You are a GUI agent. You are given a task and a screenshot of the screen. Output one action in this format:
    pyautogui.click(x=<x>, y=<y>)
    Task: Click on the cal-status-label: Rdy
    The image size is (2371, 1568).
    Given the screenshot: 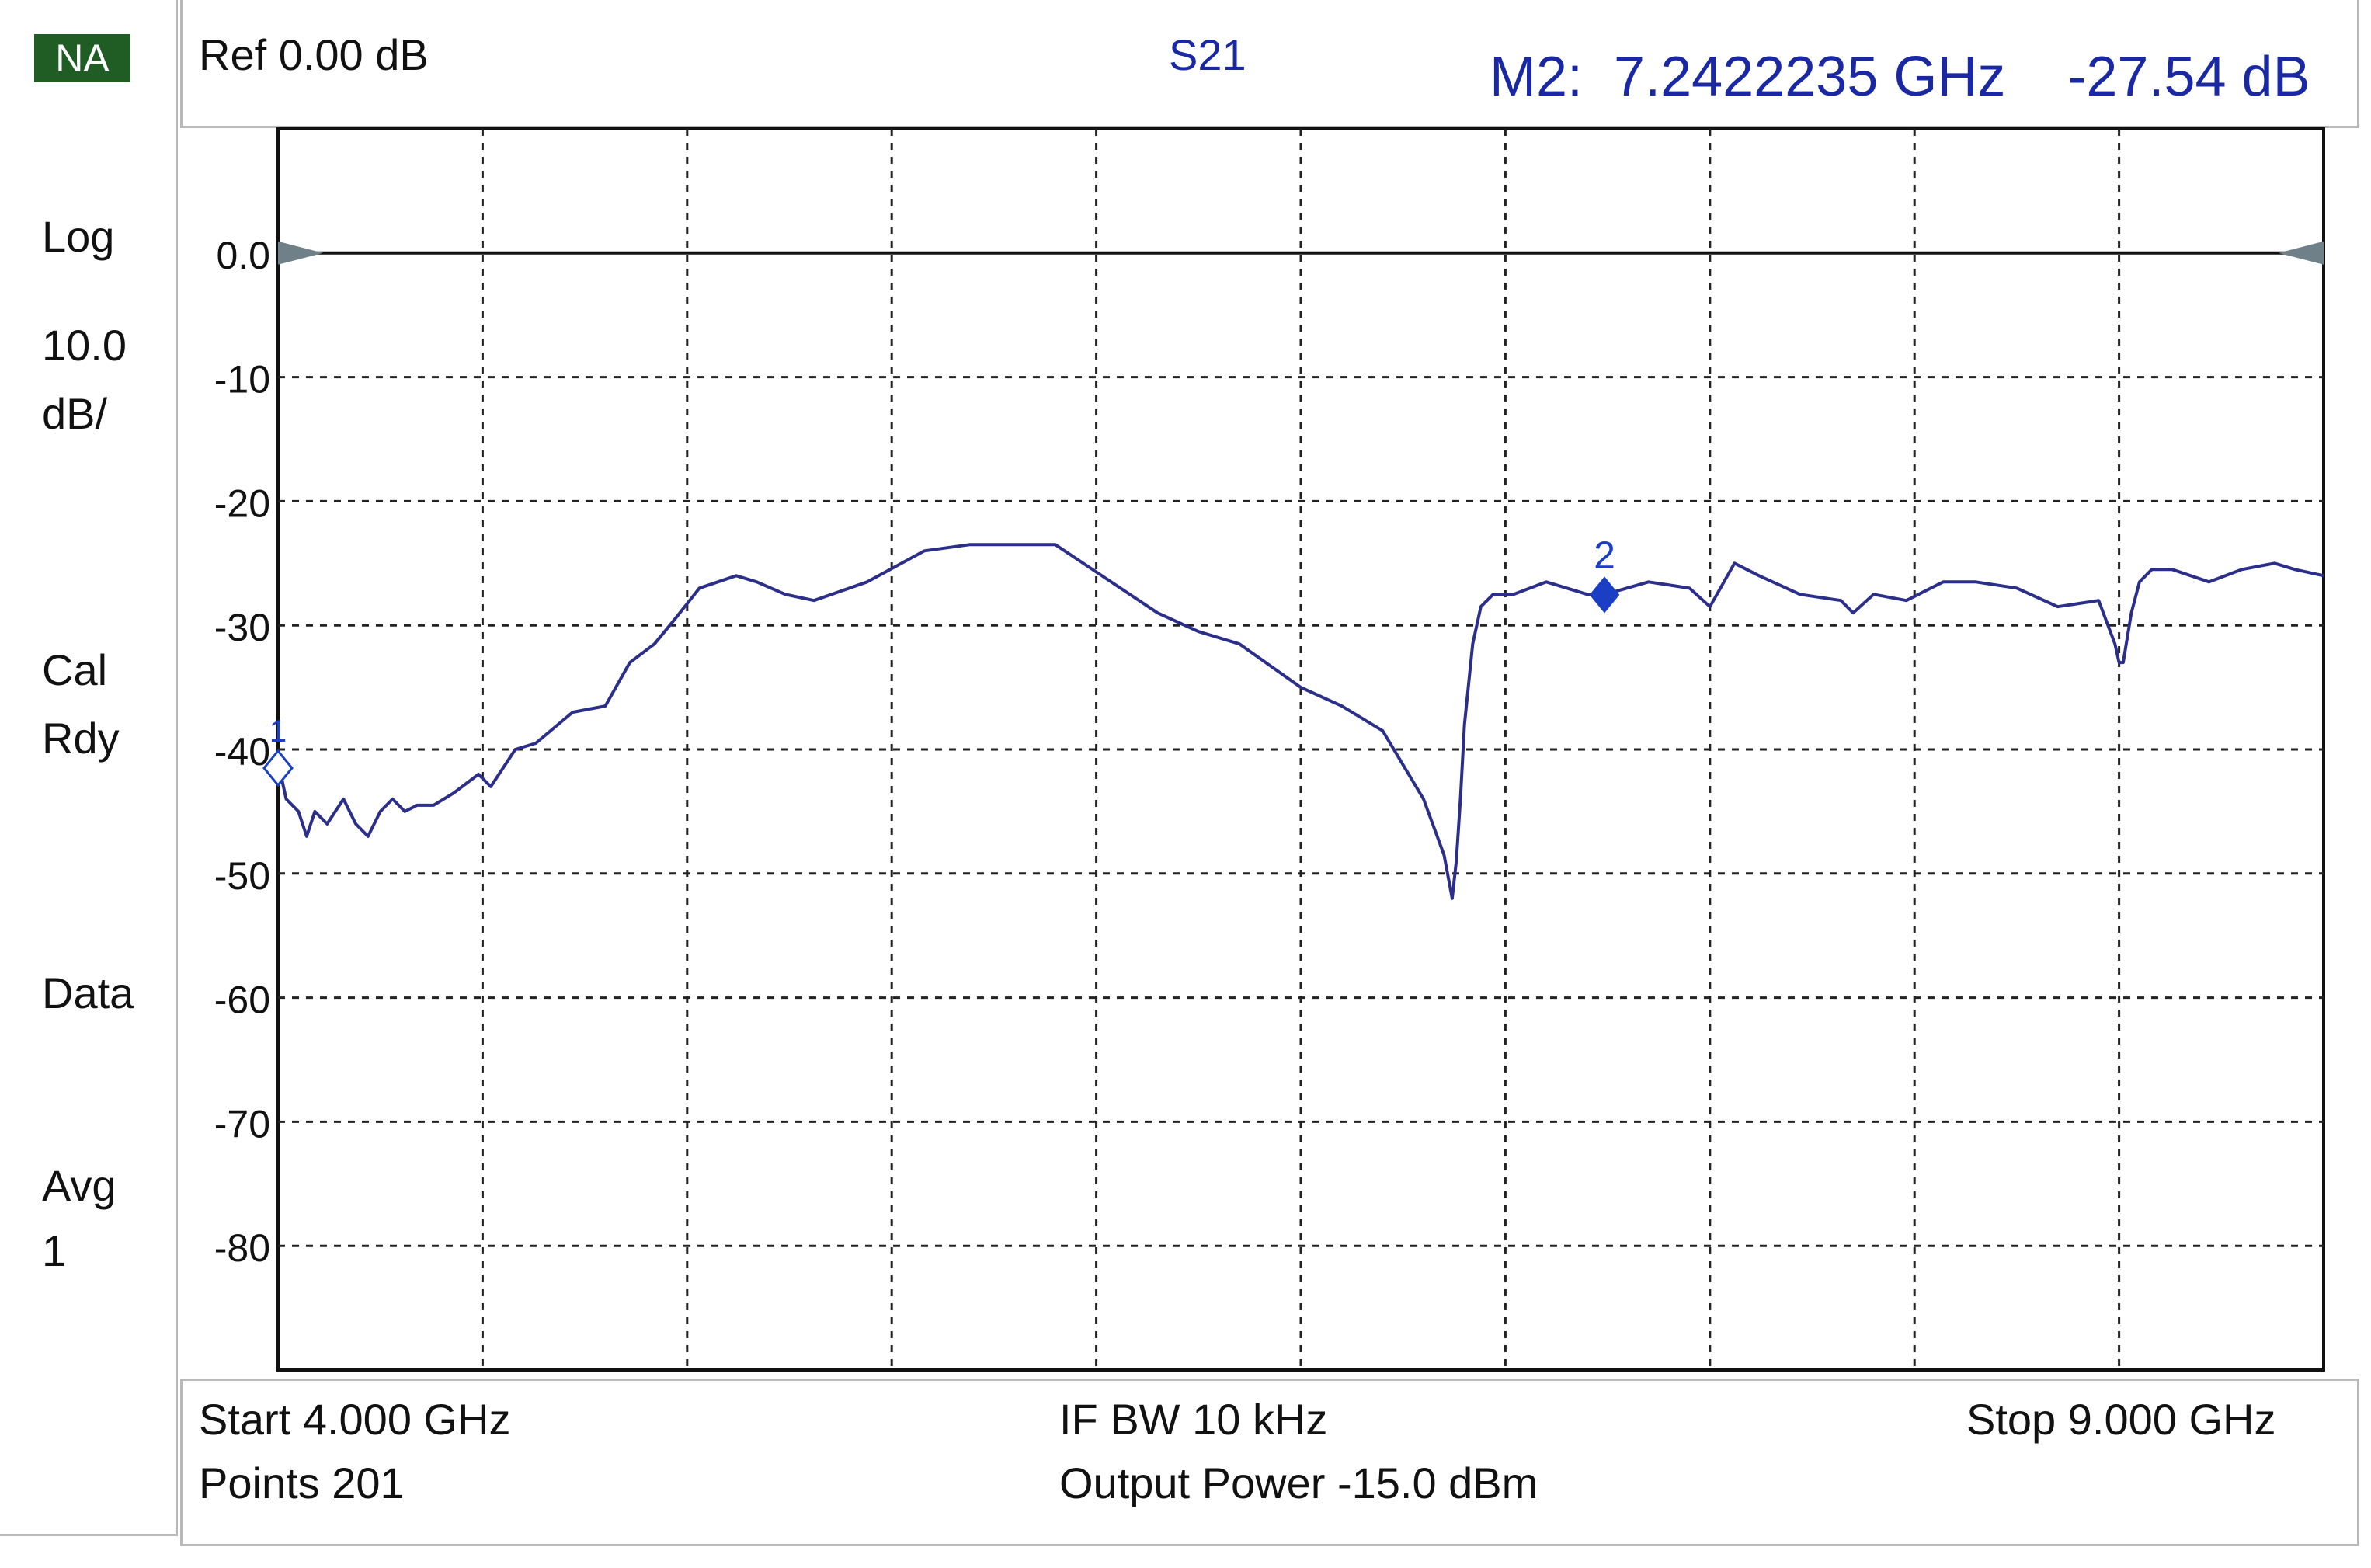 What is the action you would take?
    pyautogui.click(x=81, y=739)
    